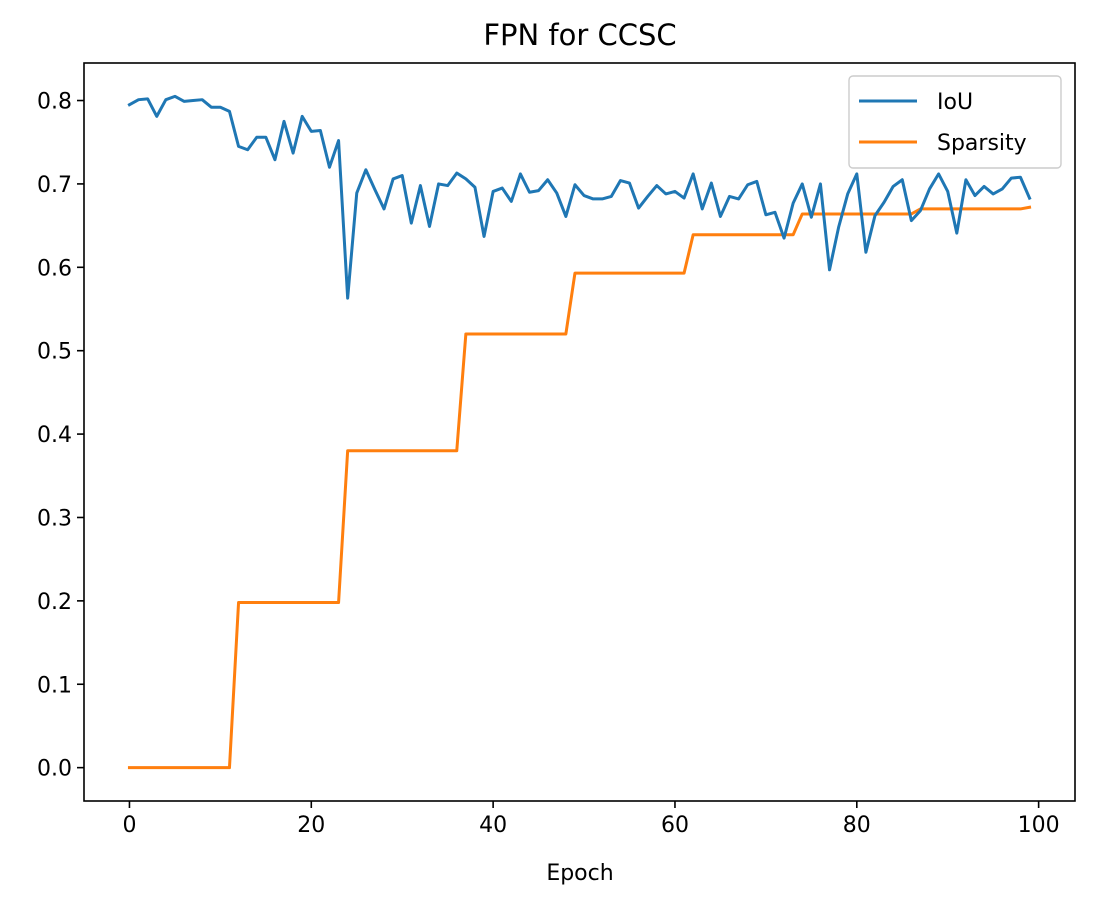 This screenshot has width=1095, height=908. I want to click on x-axis-label: Epoch, so click(579, 873).